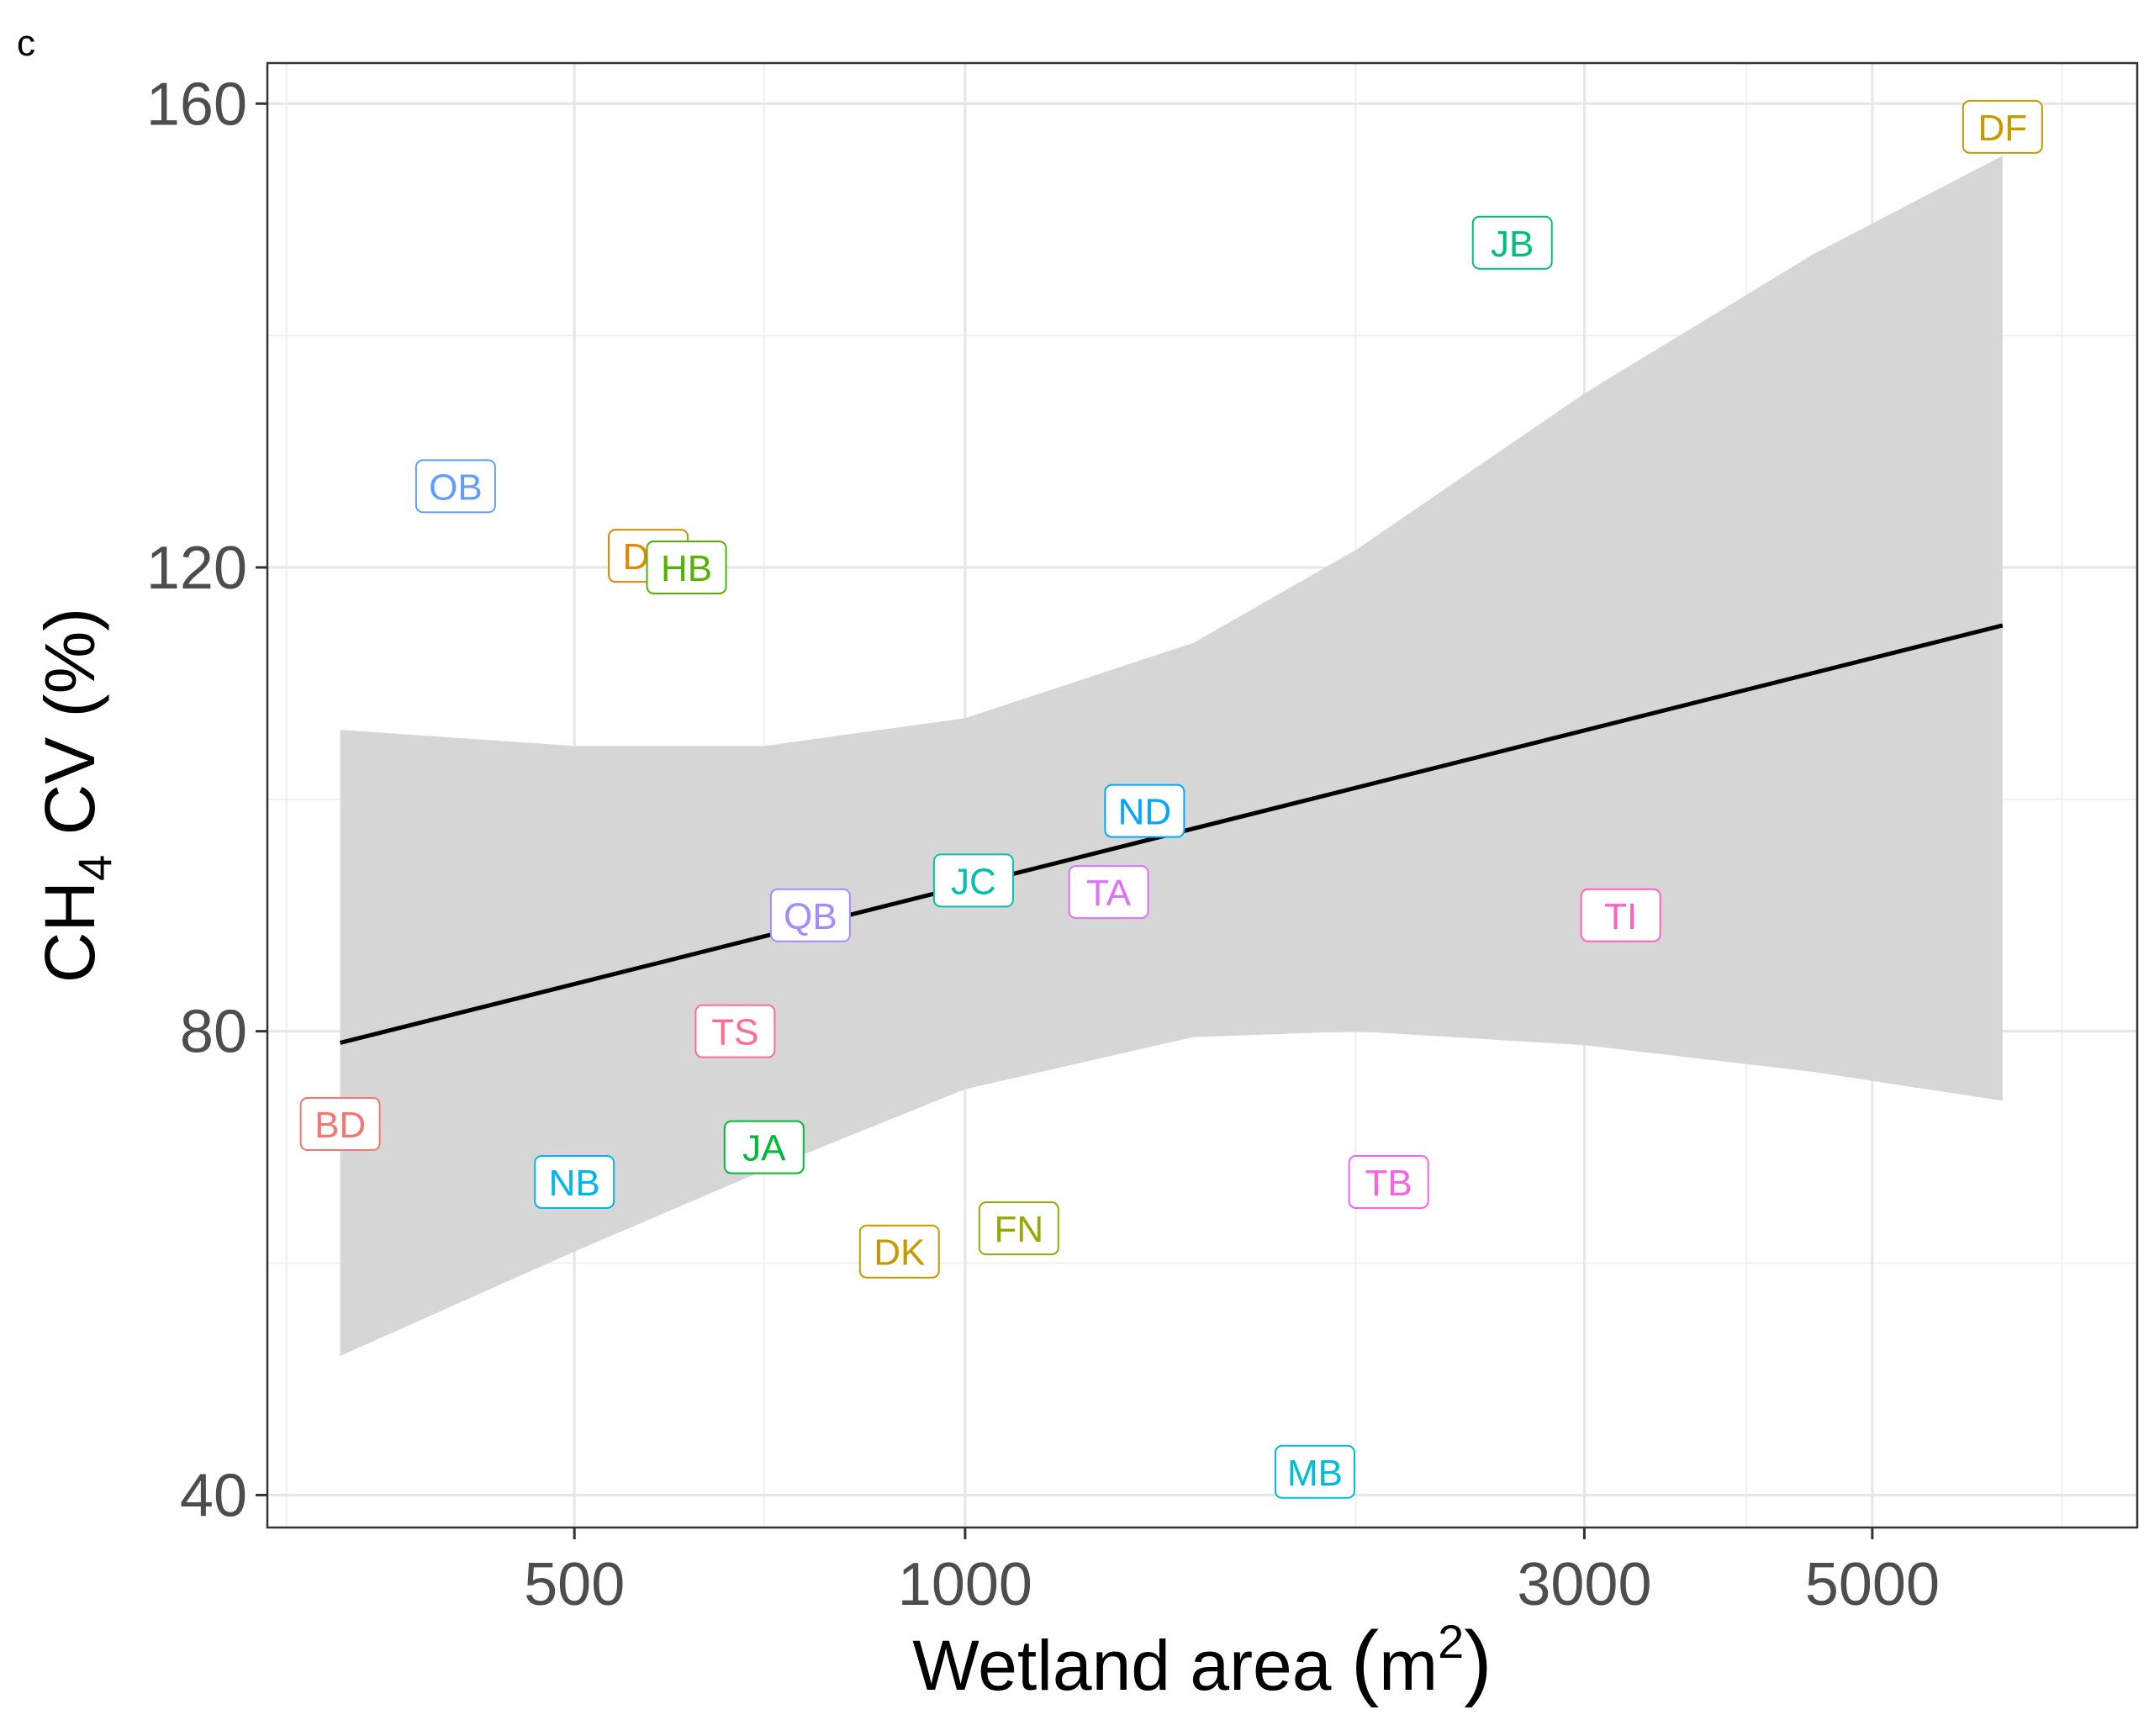  I want to click on x-axis-title-unit: m, so click(1408, 1665).